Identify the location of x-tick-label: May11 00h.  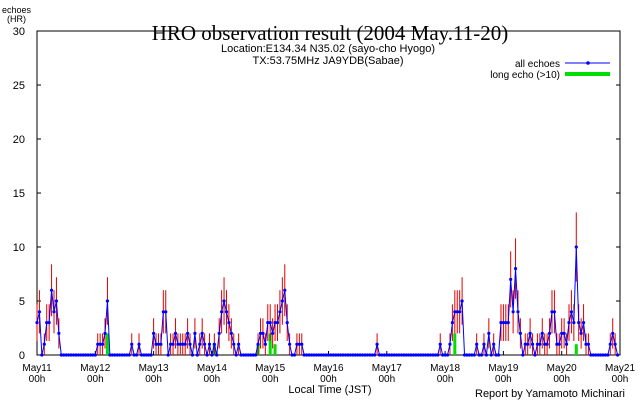
(37, 374).